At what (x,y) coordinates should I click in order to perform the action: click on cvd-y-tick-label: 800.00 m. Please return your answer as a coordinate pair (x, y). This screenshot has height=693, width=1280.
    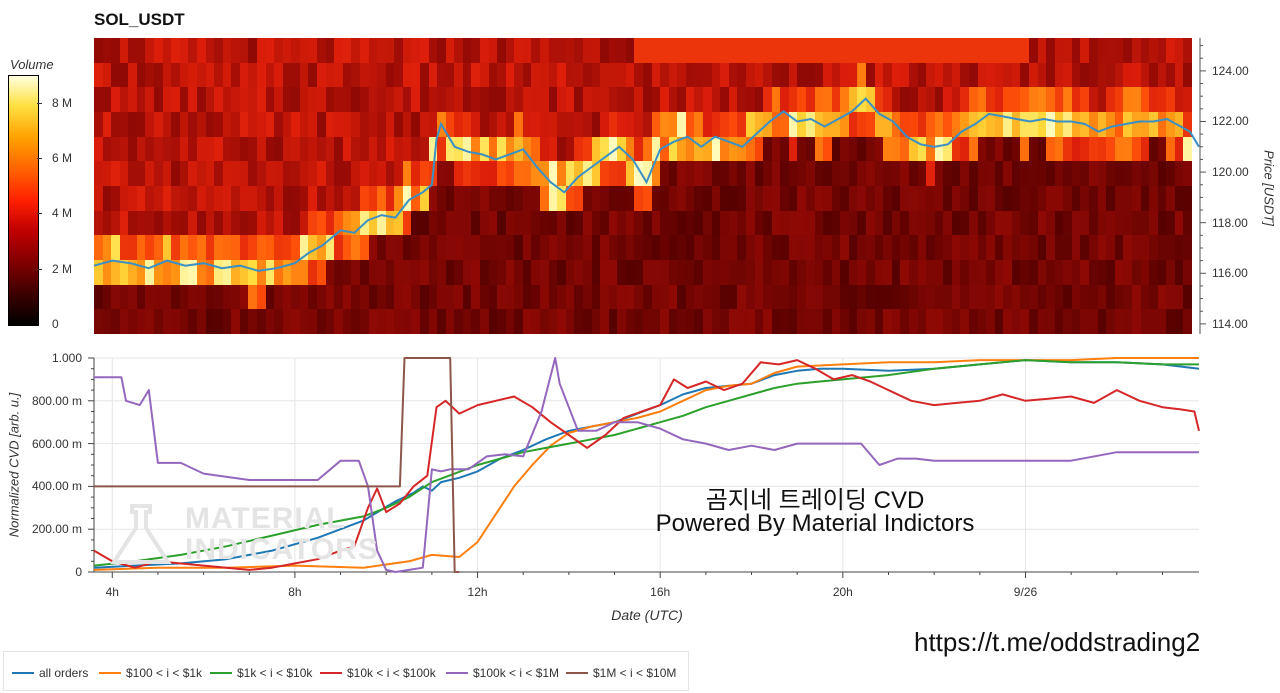
    Looking at the image, I should click on (56, 400).